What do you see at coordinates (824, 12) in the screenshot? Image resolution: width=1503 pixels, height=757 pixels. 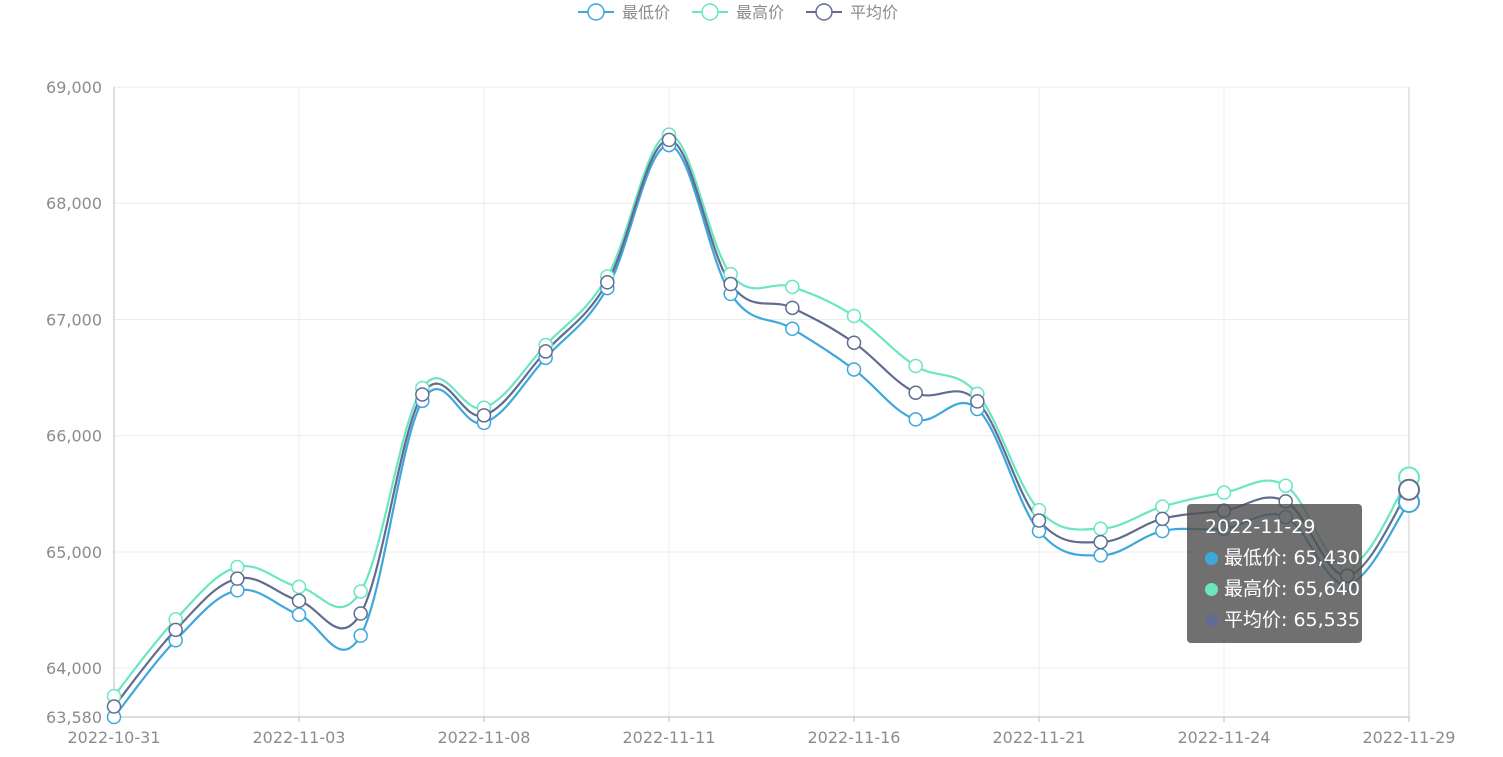 I see `legend-marker-avg` at bounding box center [824, 12].